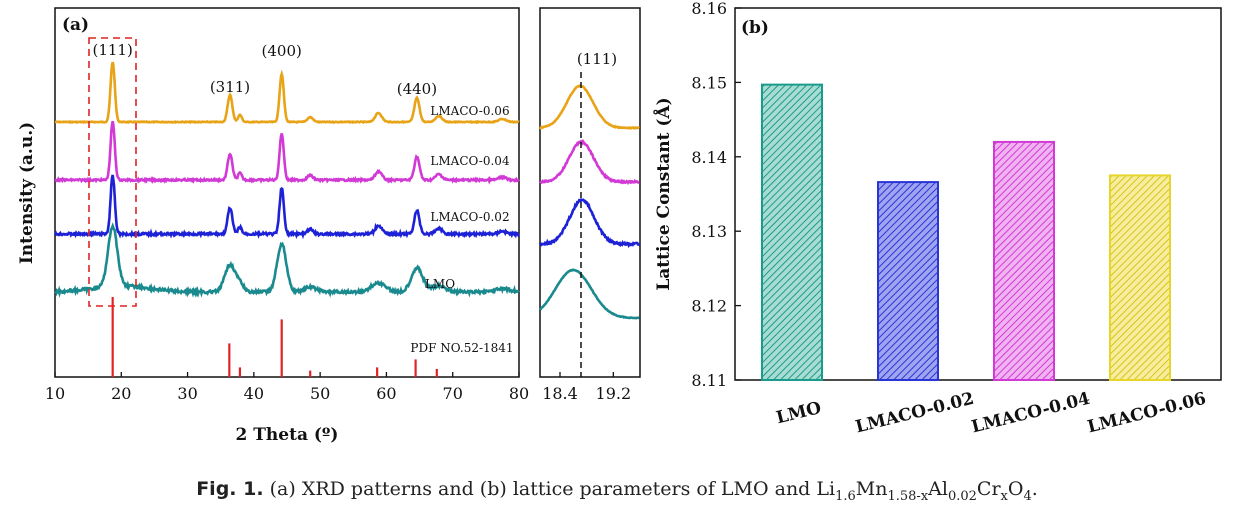 The height and width of the screenshot is (520, 1234). Describe the element at coordinates (469, 111) in the screenshot. I see `series-label: LMACO-0.06` at that location.